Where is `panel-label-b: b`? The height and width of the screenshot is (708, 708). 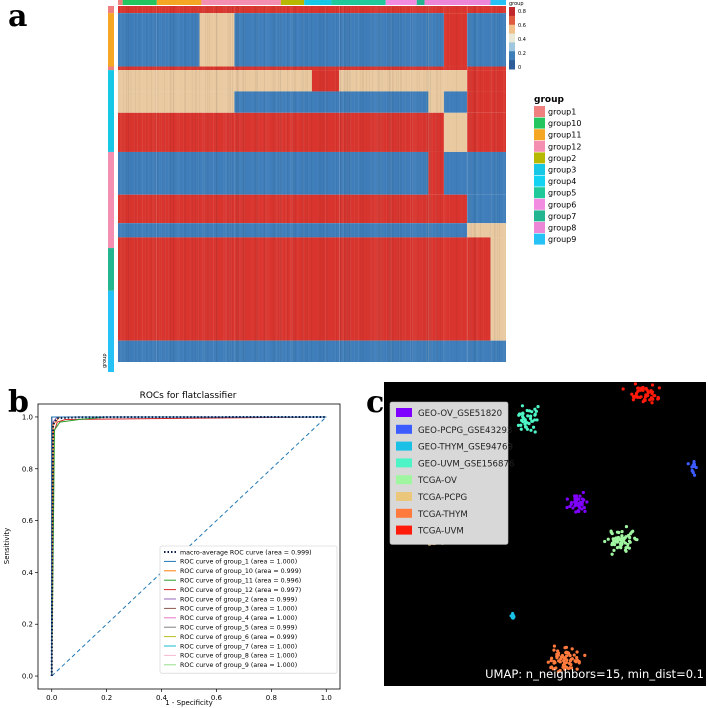 panel-label-b: b is located at coordinates (18, 402).